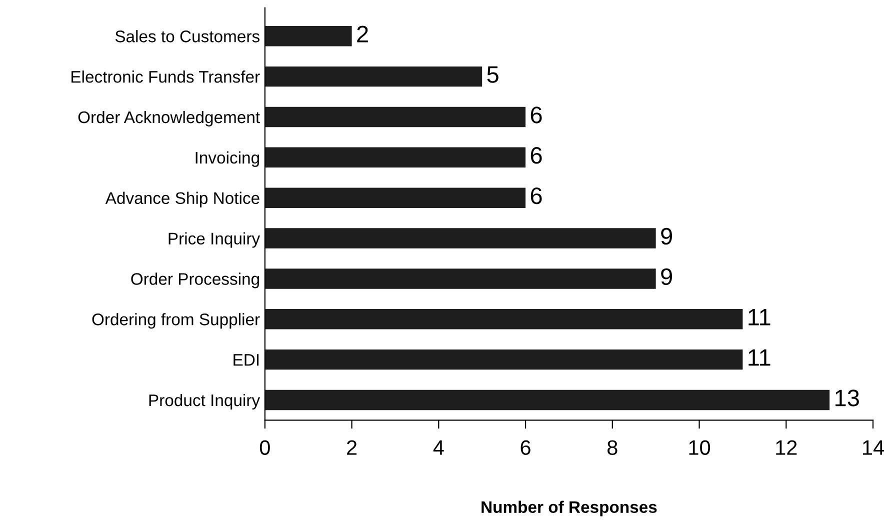 Image resolution: width=889 pixels, height=522 pixels. I want to click on x-axis-title: Number of Responses, so click(569, 508).